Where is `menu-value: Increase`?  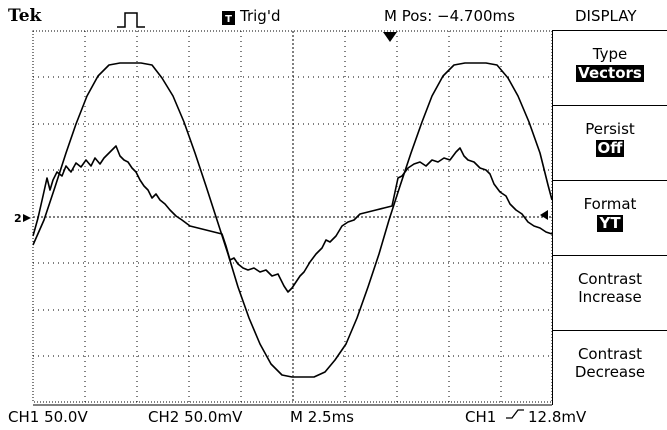
menu-value: Increase is located at coordinates (610, 297).